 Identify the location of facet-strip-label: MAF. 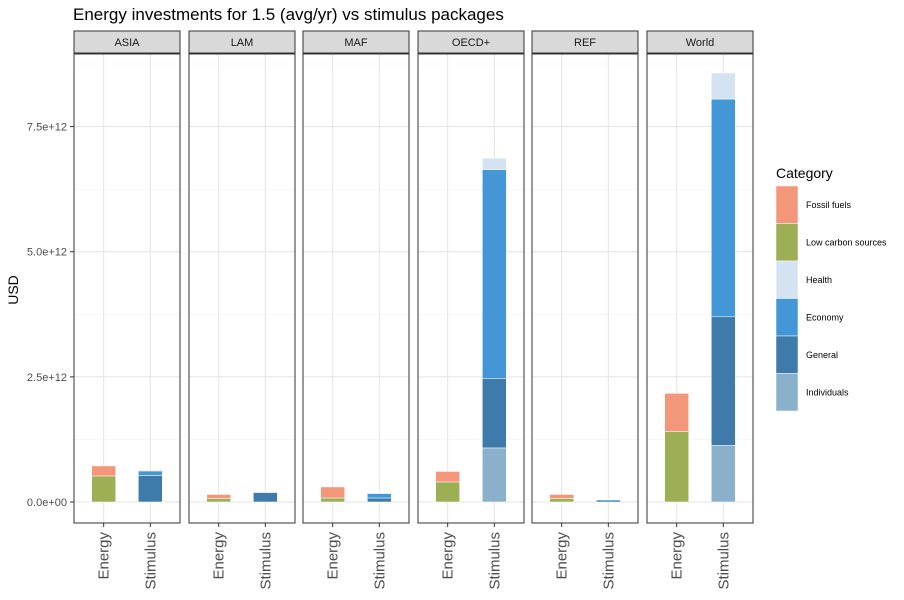
(356, 43).